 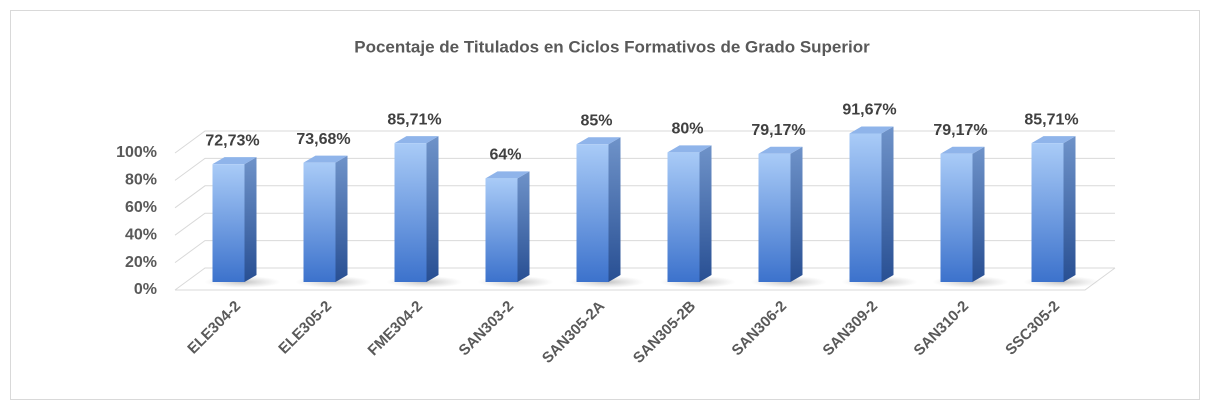 I want to click on data-label: 85%, so click(x=596, y=121).